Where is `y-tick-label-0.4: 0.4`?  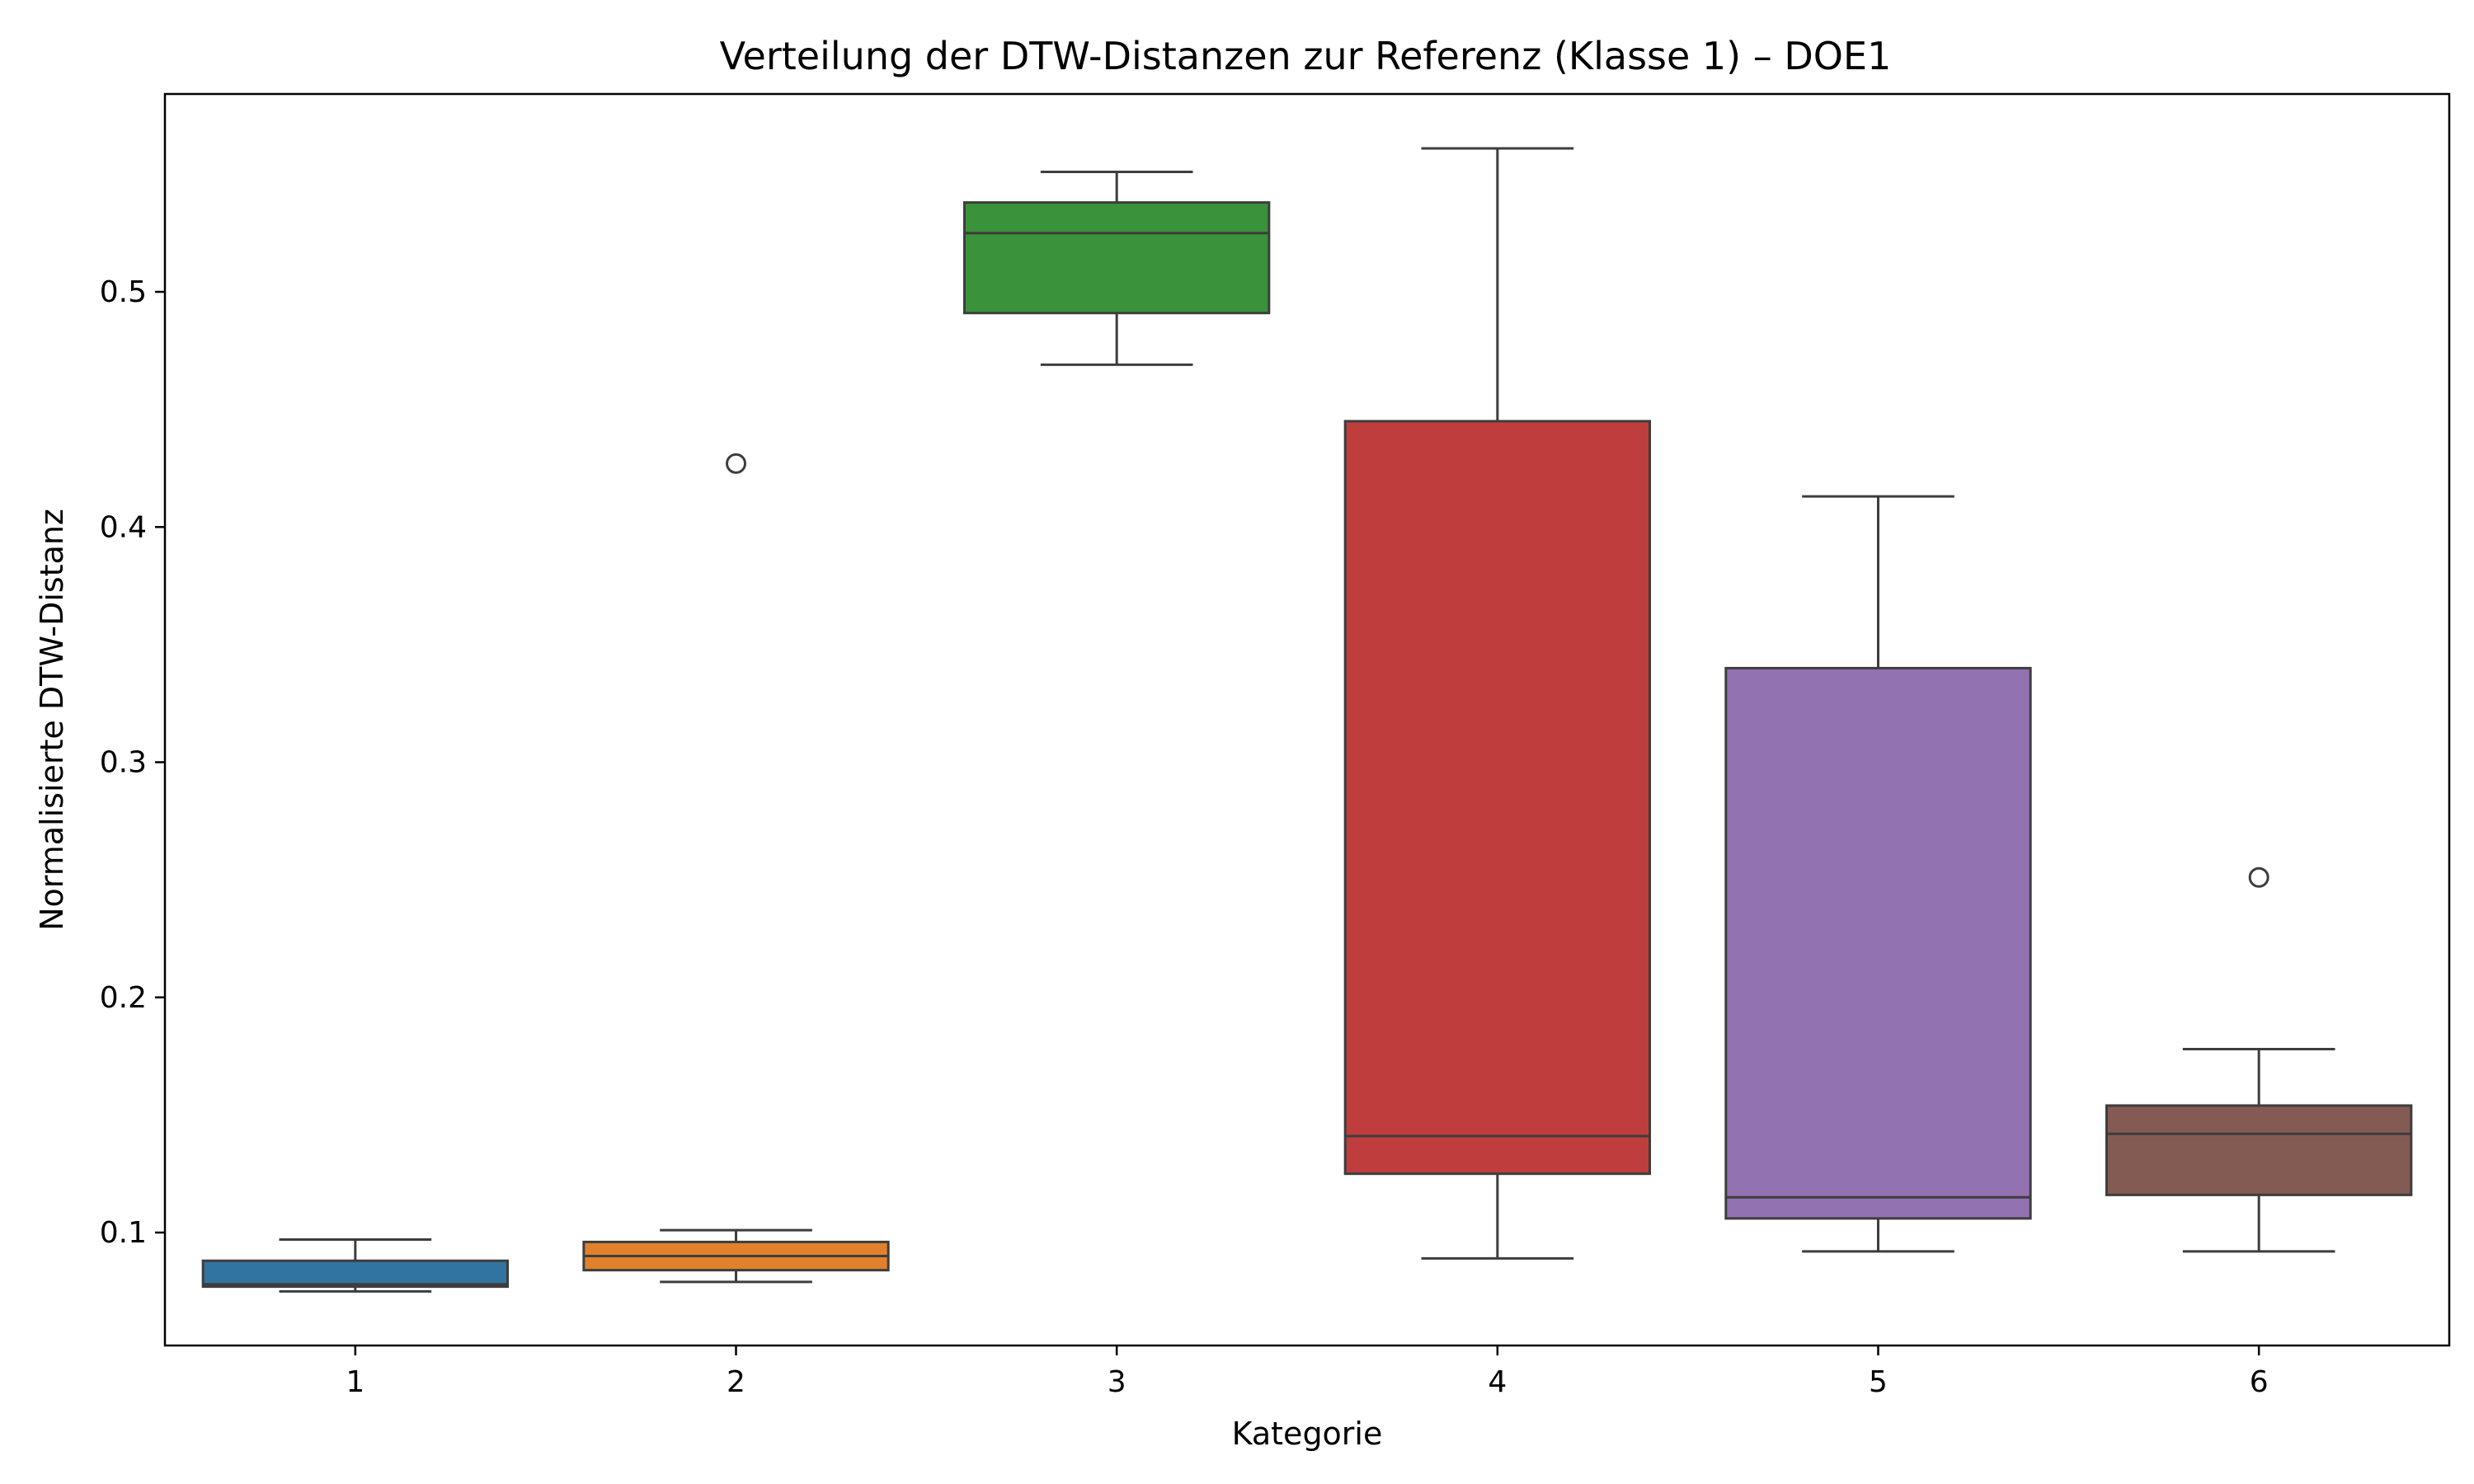 y-tick-label-0.4: 0.4 is located at coordinates (123, 527).